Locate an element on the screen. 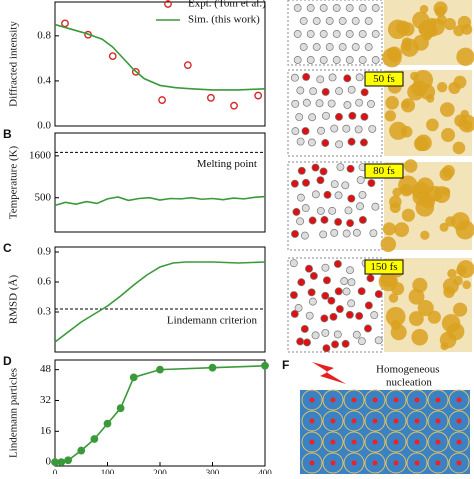 This screenshot has width=474, height=479. x-tick-label: 200 is located at coordinates (160, 471).